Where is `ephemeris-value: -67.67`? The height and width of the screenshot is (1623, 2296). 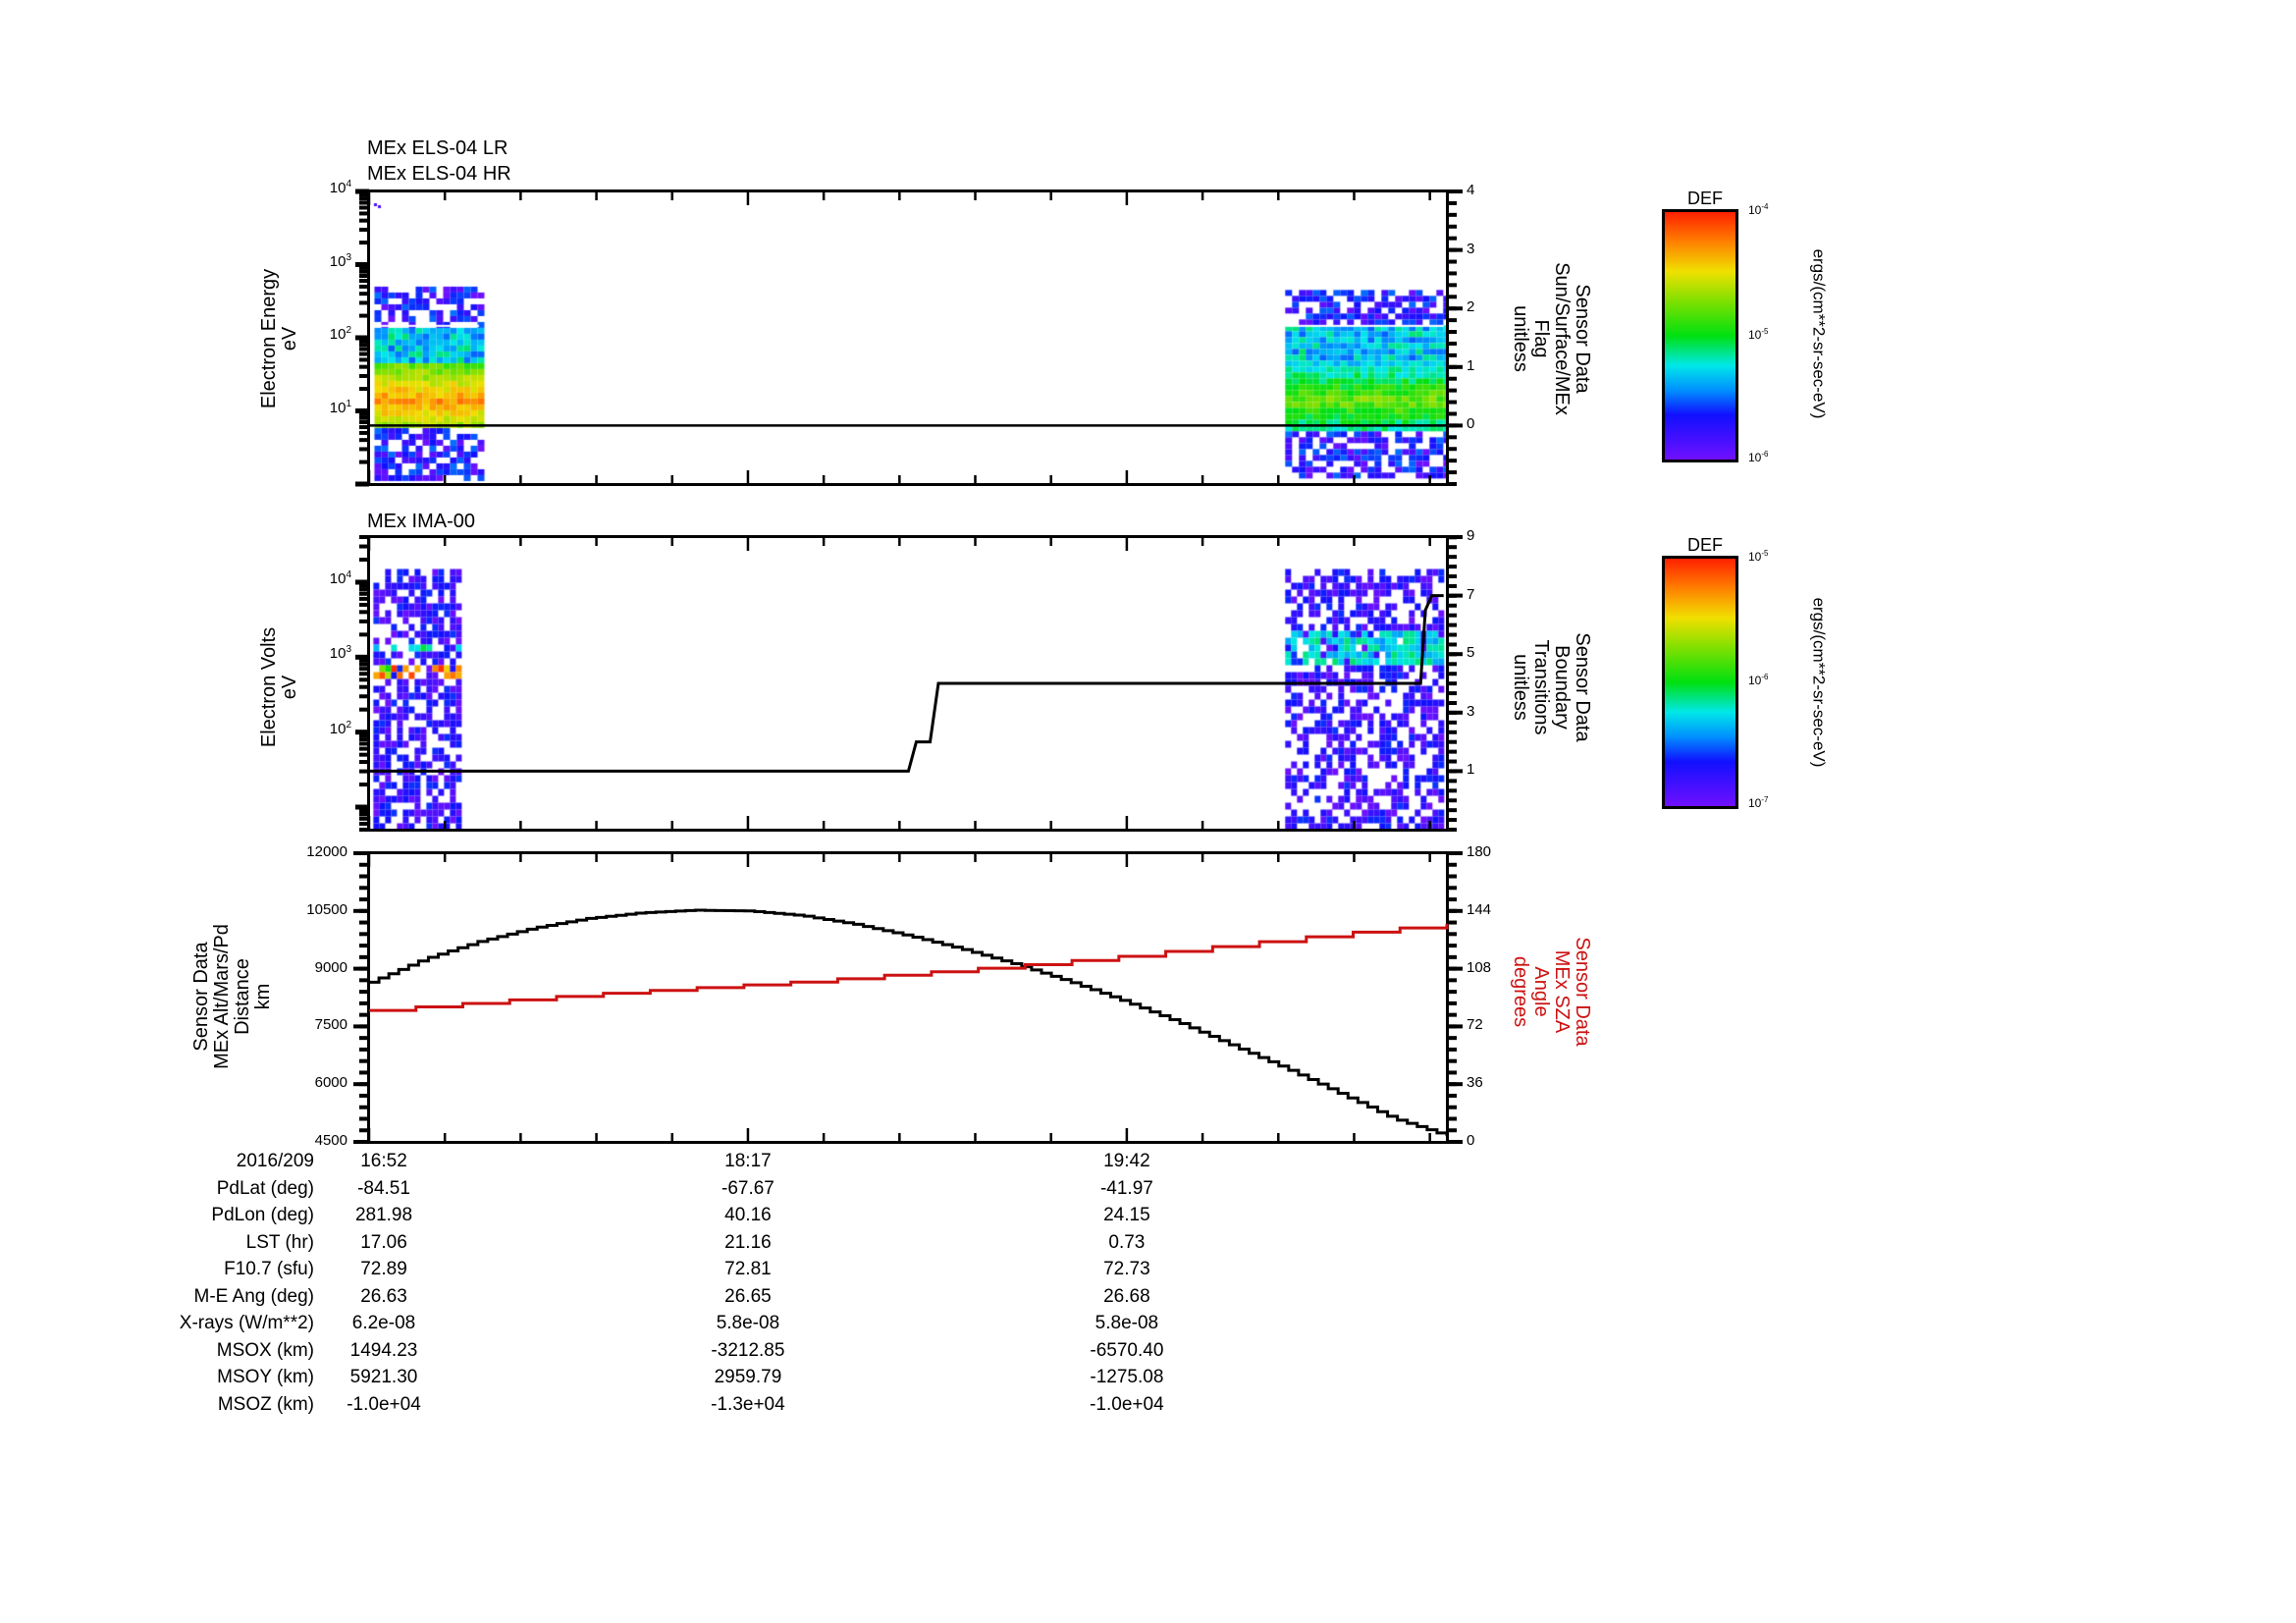
ephemeris-value: -67.67 is located at coordinates (747, 1188).